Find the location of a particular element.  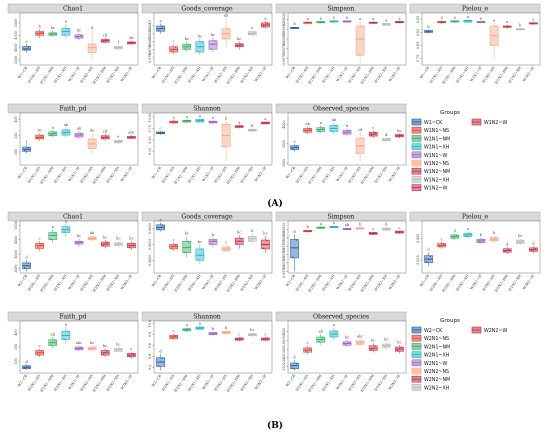

box-W1N1~NS: bc is located at coordinates (40, 135).